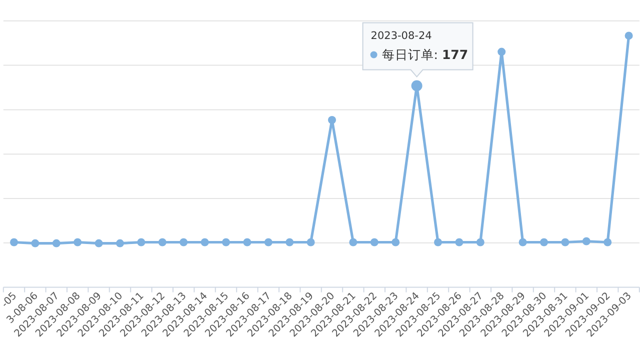  What do you see at coordinates (401, 36) in the screenshot?
I see `annotation: 2023-08-24` at bounding box center [401, 36].